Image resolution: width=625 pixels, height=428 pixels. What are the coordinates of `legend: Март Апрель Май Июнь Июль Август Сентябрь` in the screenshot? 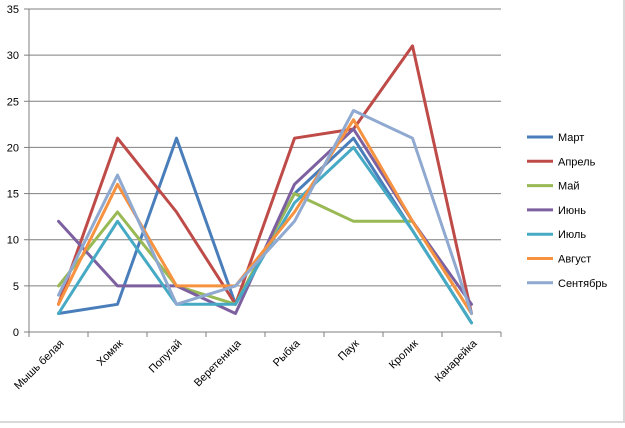 It's located at (567, 211).